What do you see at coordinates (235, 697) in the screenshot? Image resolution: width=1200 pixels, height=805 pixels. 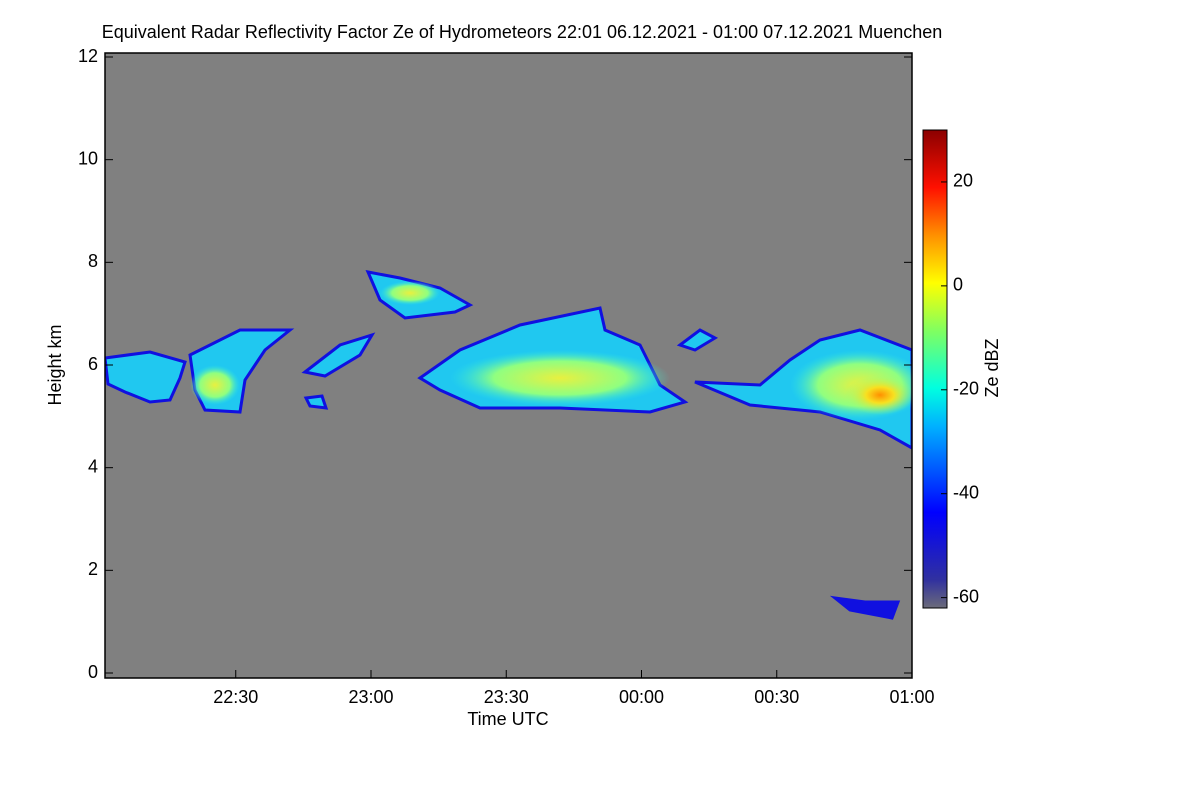 I see `x-tick-label: 22:30` at bounding box center [235, 697].